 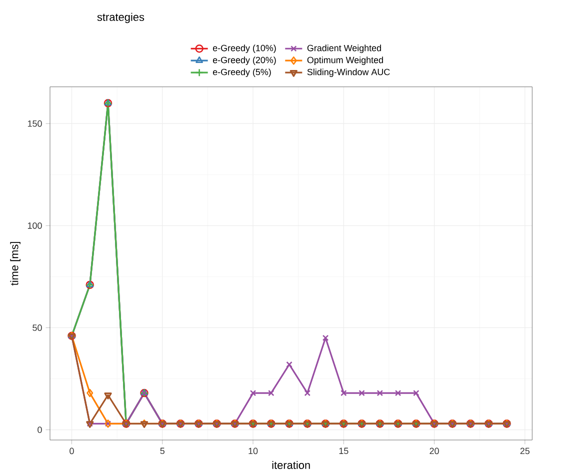 What do you see at coordinates (37, 327) in the screenshot?
I see `y-tick-label: 50` at bounding box center [37, 327].